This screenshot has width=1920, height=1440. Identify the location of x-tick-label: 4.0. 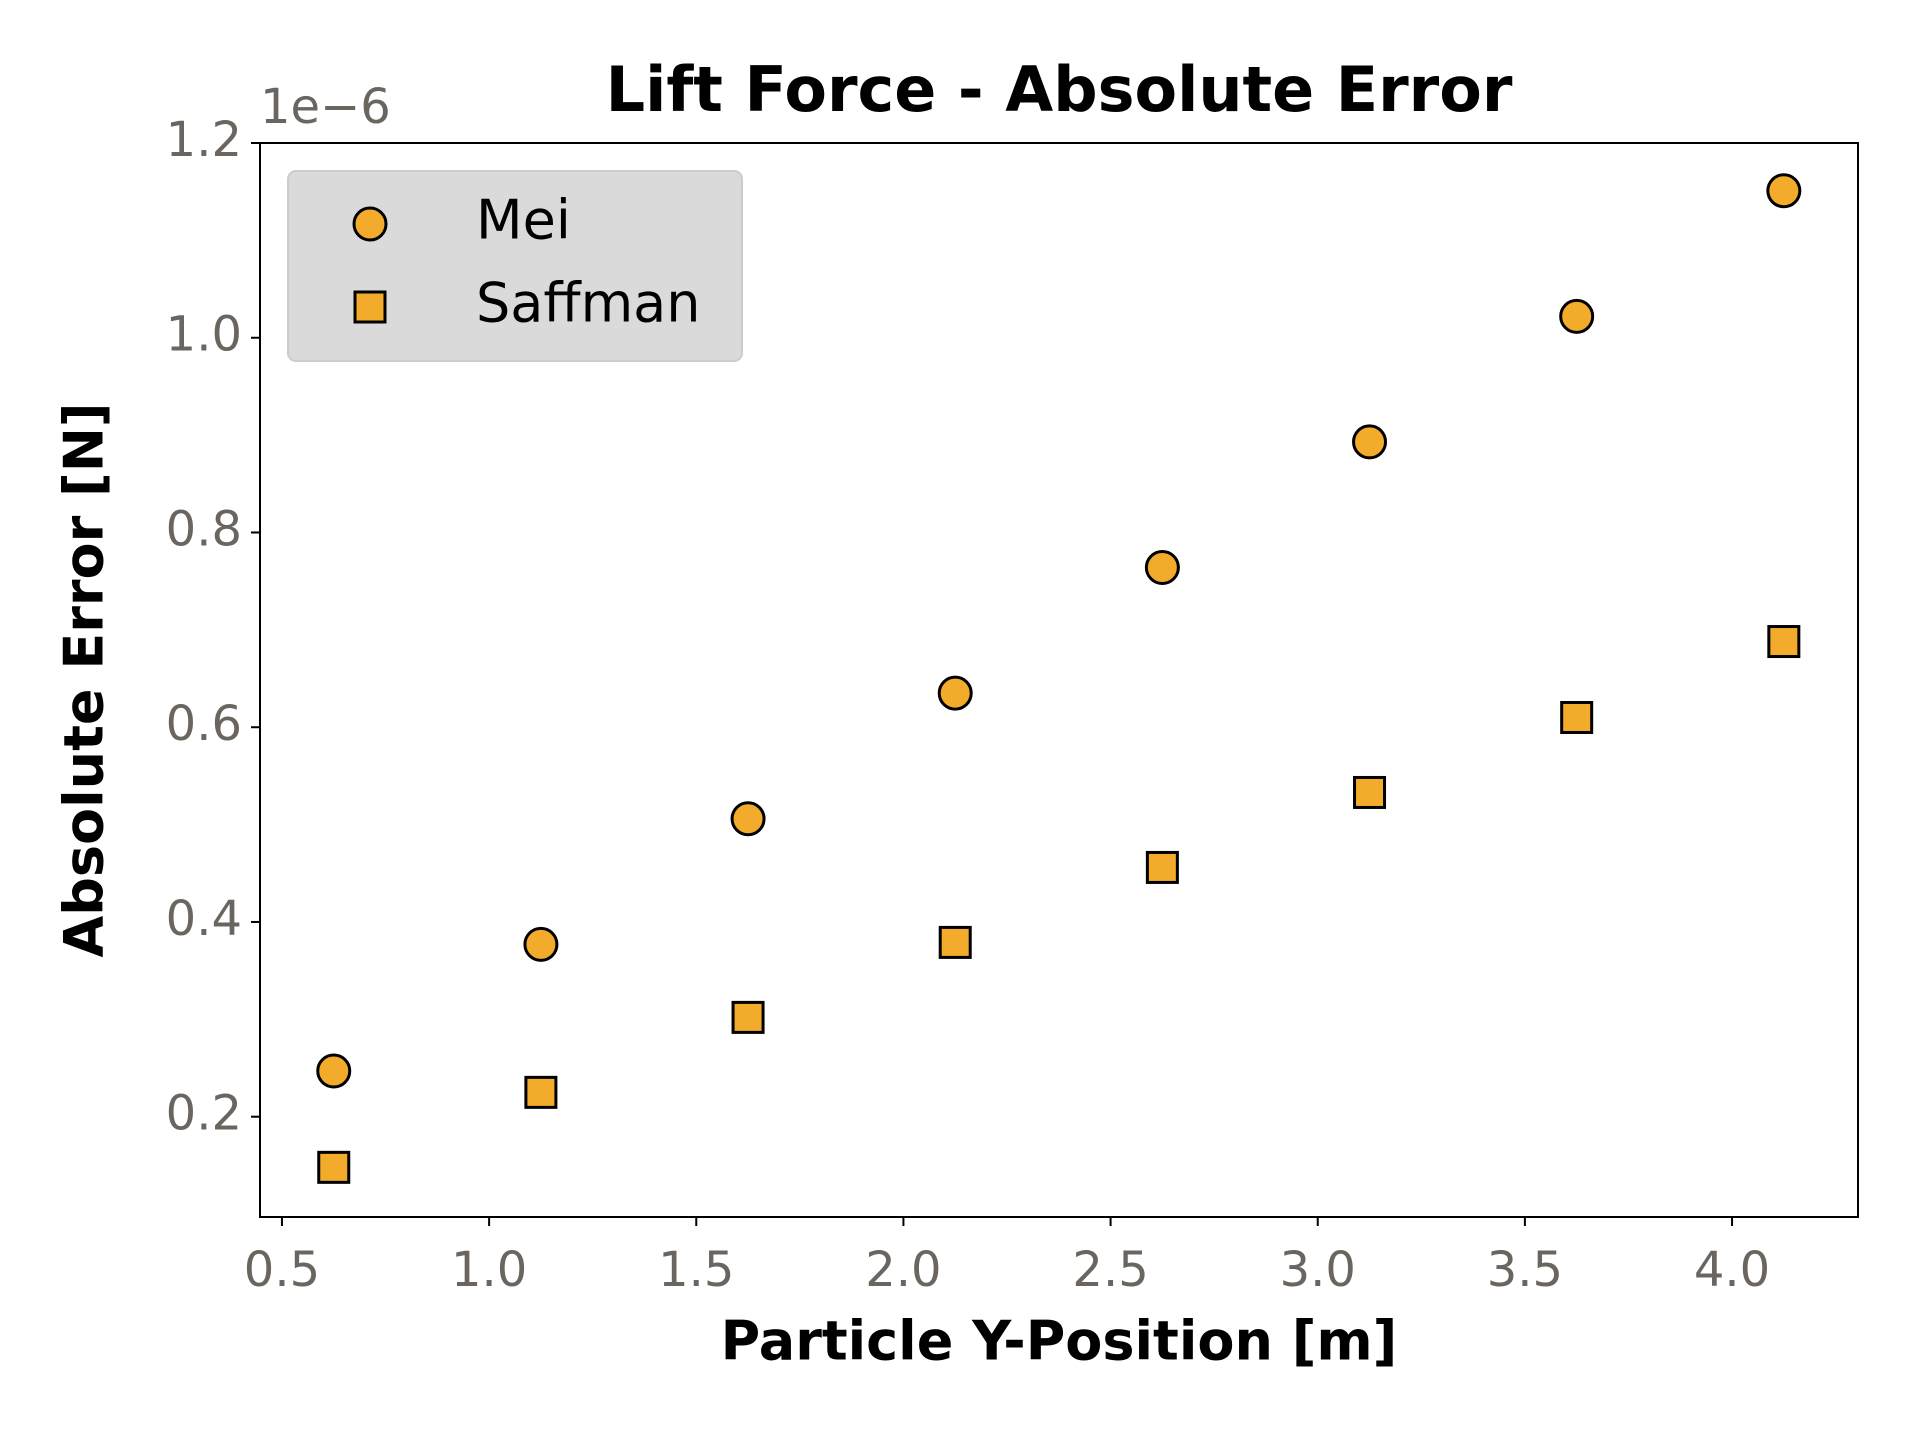
(1732, 1270).